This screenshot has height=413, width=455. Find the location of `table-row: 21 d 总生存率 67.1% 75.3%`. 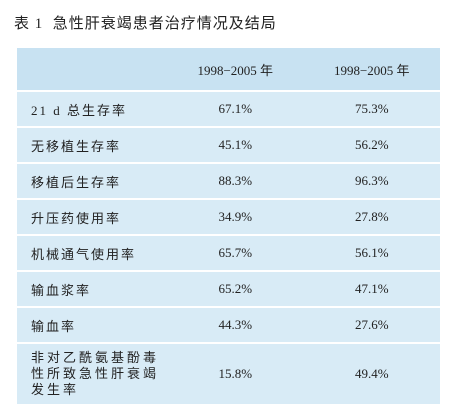

table-row: 21 d 总生存率 67.1% 75.3% is located at coordinates (228, 108).